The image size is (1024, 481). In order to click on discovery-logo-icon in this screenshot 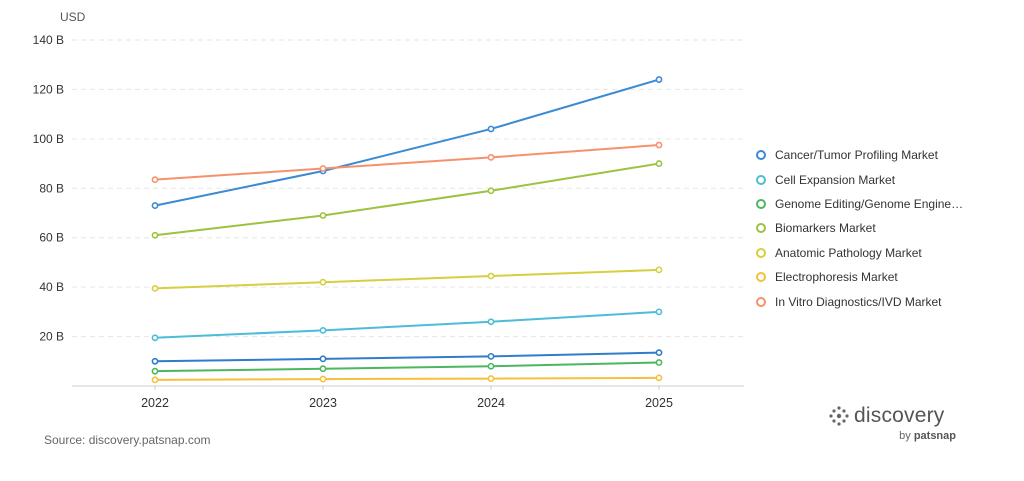, I will do `click(839, 416)`.